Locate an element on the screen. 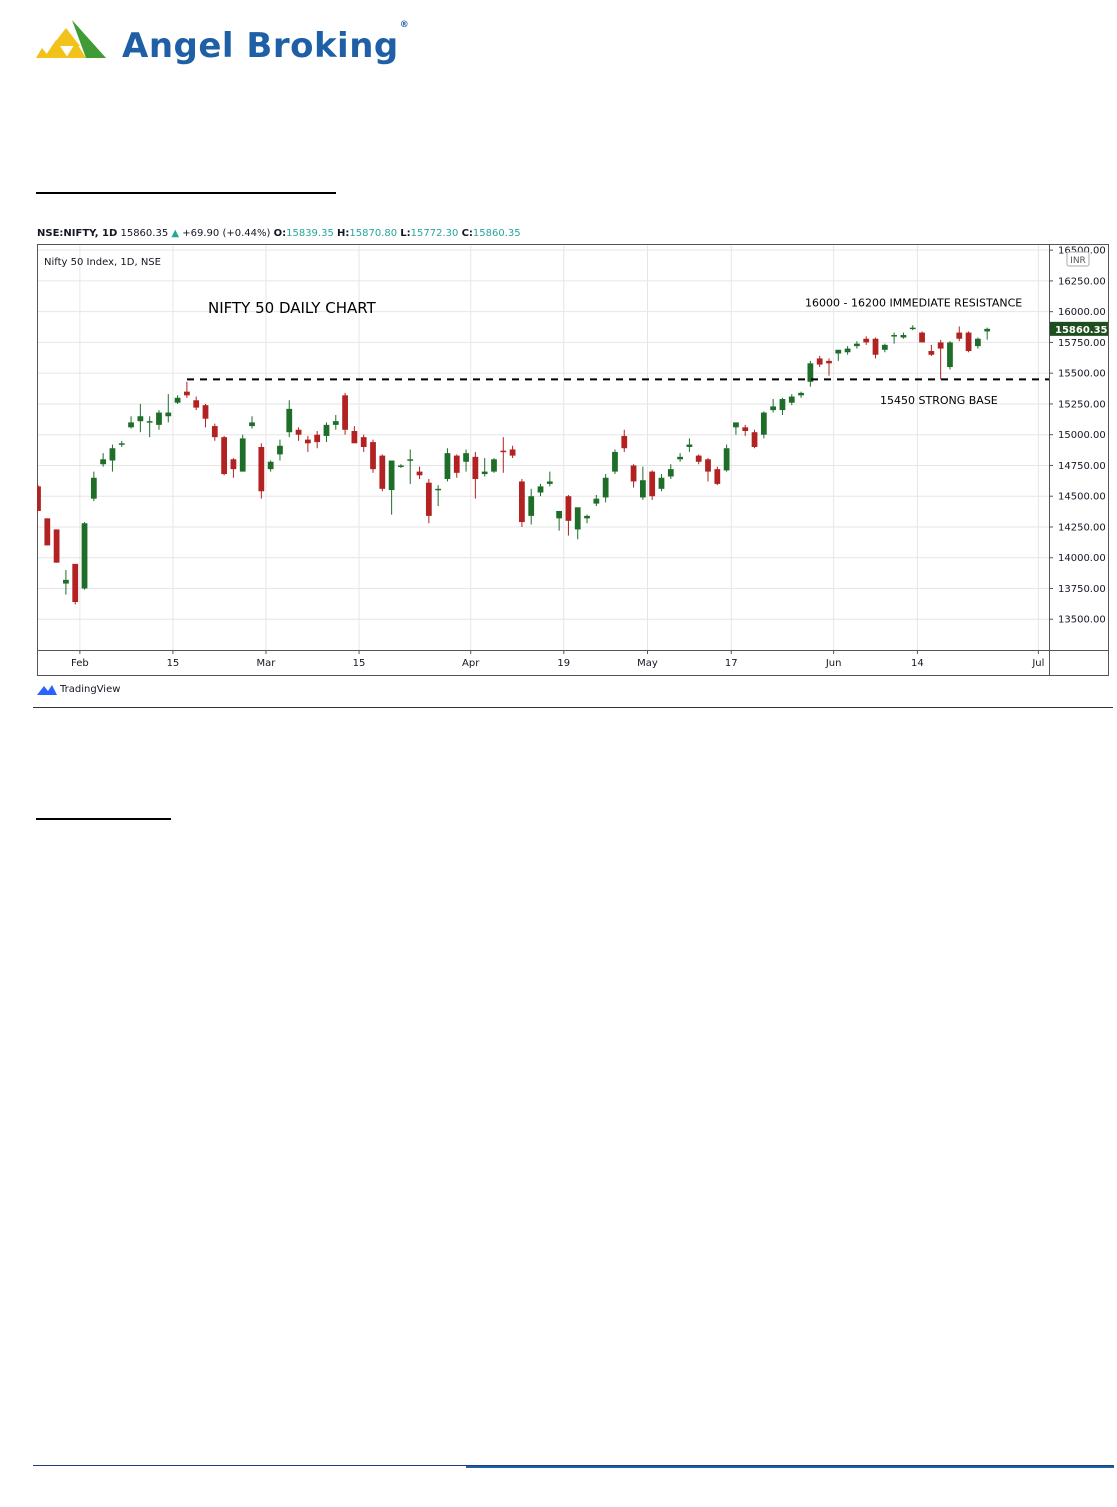 This screenshot has width=1117, height=1507. x-tick-label: Jul is located at coordinates (1037, 663).